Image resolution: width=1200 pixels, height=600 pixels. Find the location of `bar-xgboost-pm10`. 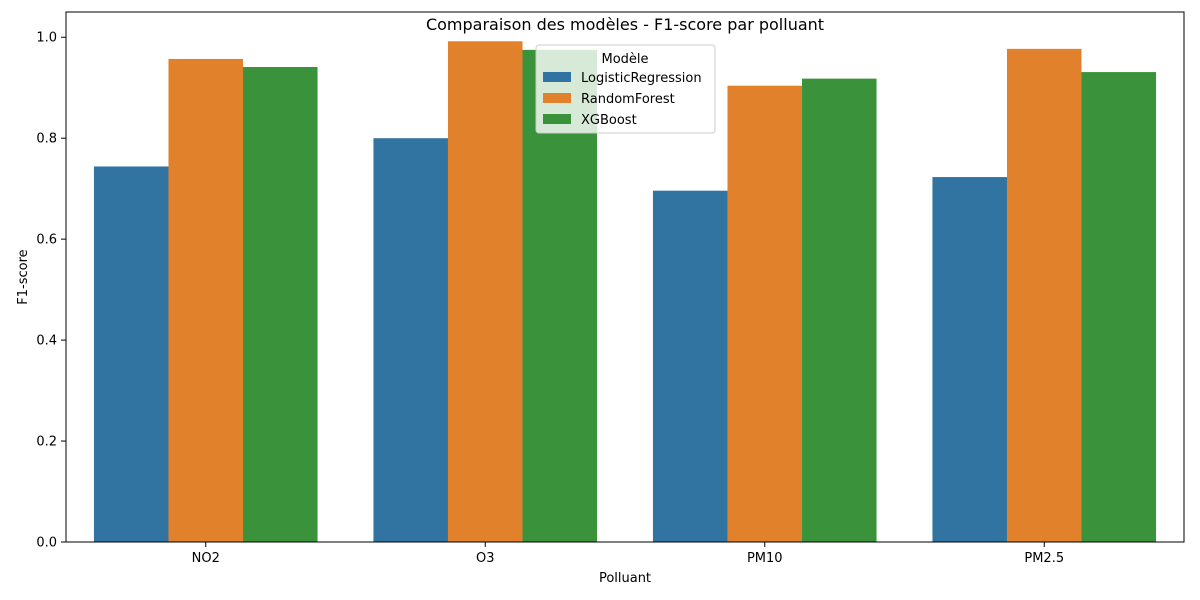

bar-xgboost-pm10 is located at coordinates (839, 310).